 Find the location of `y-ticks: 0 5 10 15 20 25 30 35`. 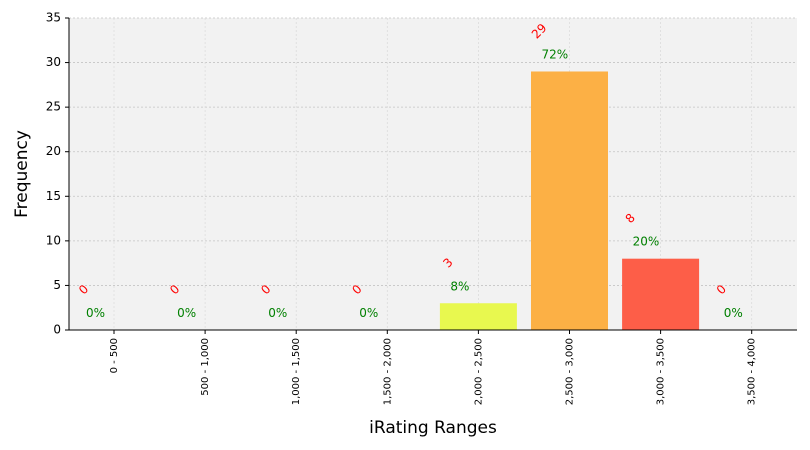

y-ticks: 0 5 10 15 20 25 30 35 is located at coordinates (57, 174).